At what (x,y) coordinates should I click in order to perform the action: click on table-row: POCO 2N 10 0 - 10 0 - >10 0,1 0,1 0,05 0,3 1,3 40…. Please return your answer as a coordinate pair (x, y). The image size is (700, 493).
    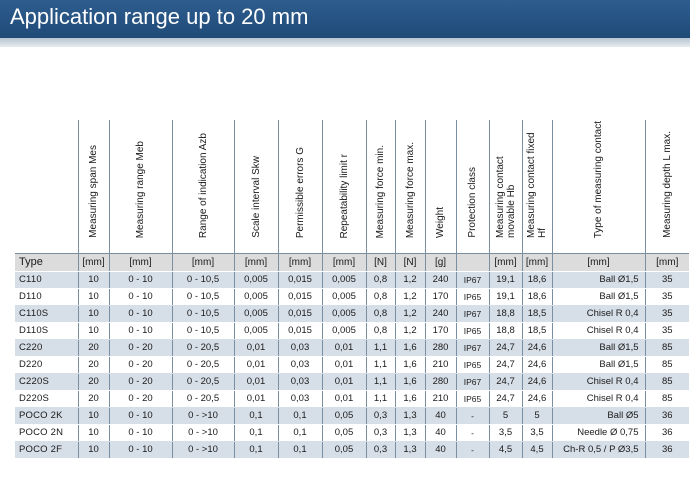
    Looking at the image, I should click on (352, 433).